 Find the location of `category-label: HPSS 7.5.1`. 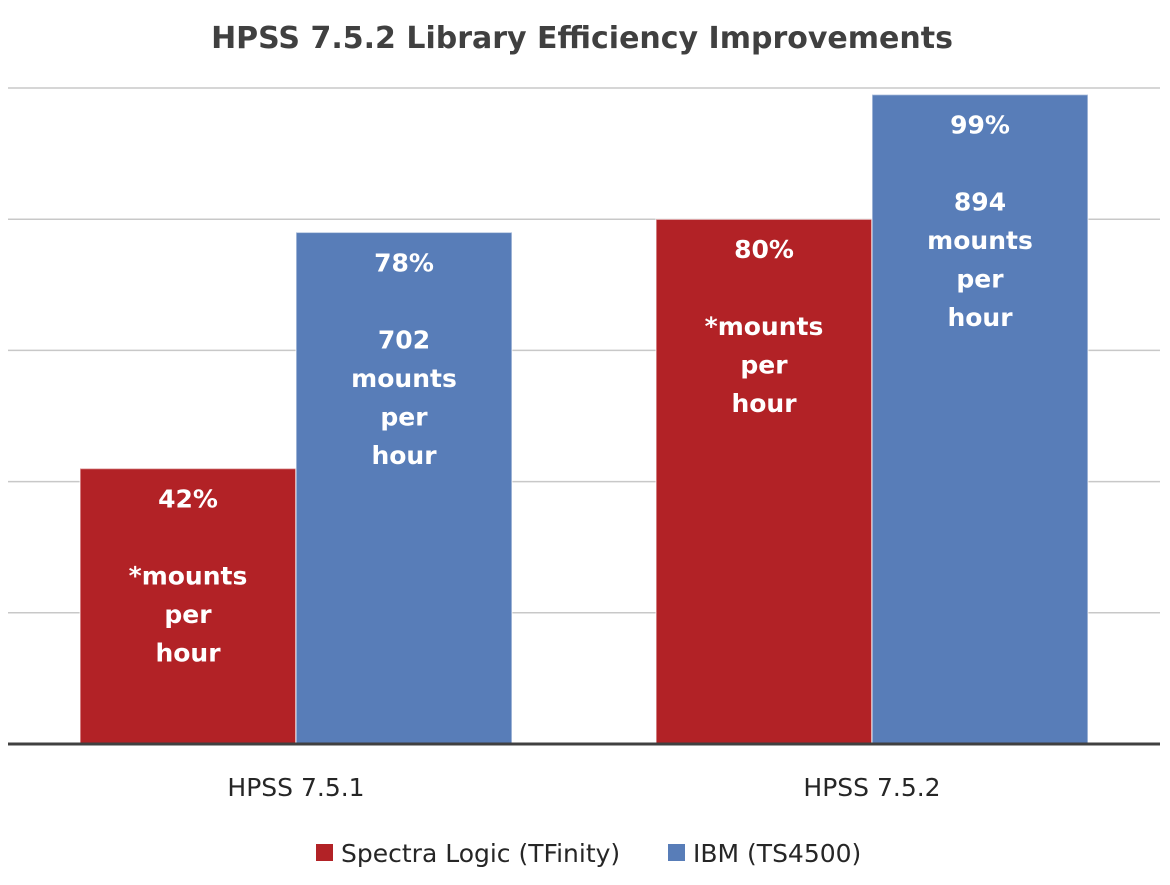

category-label: HPSS 7.5.1 is located at coordinates (295, 787).